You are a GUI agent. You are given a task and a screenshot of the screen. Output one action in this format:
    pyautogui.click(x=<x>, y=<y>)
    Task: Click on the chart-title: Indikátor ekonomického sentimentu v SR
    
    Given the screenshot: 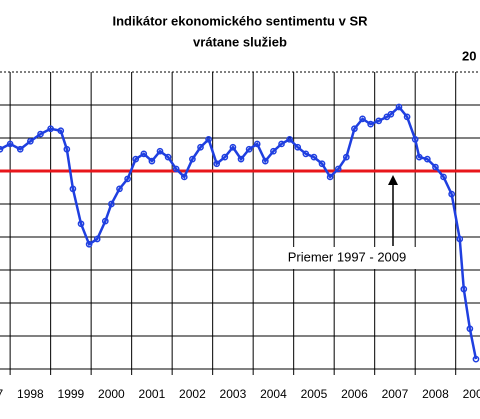 What is the action you would take?
    pyautogui.click(x=241, y=20)
    